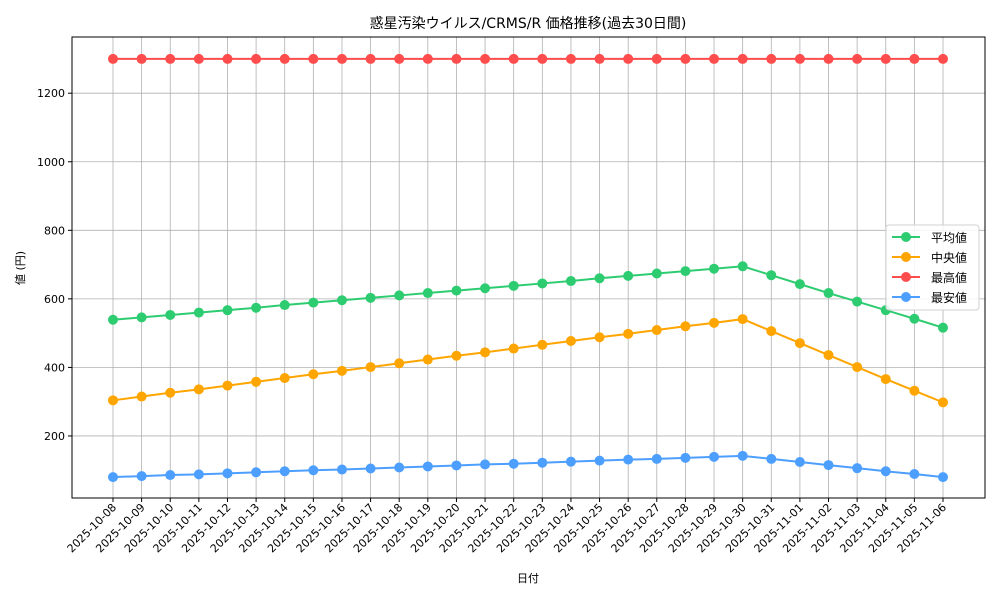 The width and height of the screenshot is (1000, 604). What do you see at coordinates (54, 367) in the screenshot?
I see `y-tick-label: 400` at bounding box center [54, 367].